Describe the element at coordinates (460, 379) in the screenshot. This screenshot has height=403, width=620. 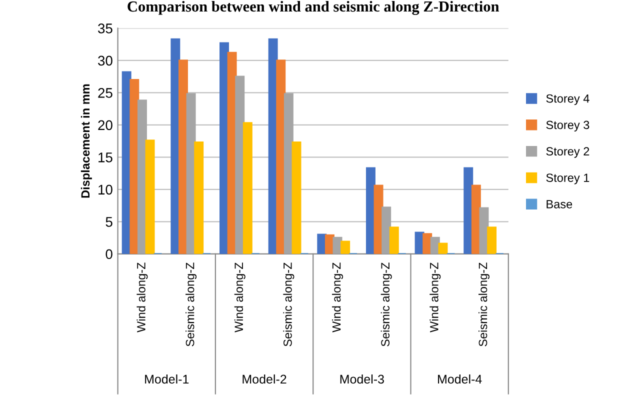
I see `text: Model-4` at that location.